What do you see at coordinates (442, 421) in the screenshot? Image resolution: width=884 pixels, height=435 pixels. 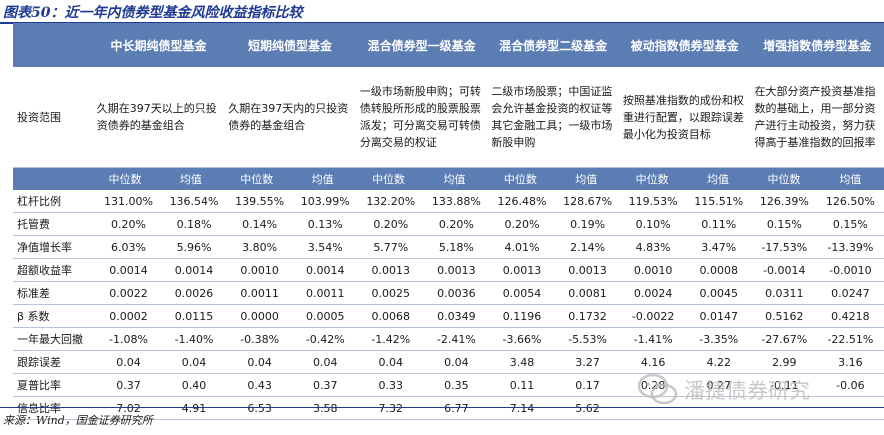 I see `source-note: 来源：Wind，国金证券研究所` at bounding box center [442, 421].